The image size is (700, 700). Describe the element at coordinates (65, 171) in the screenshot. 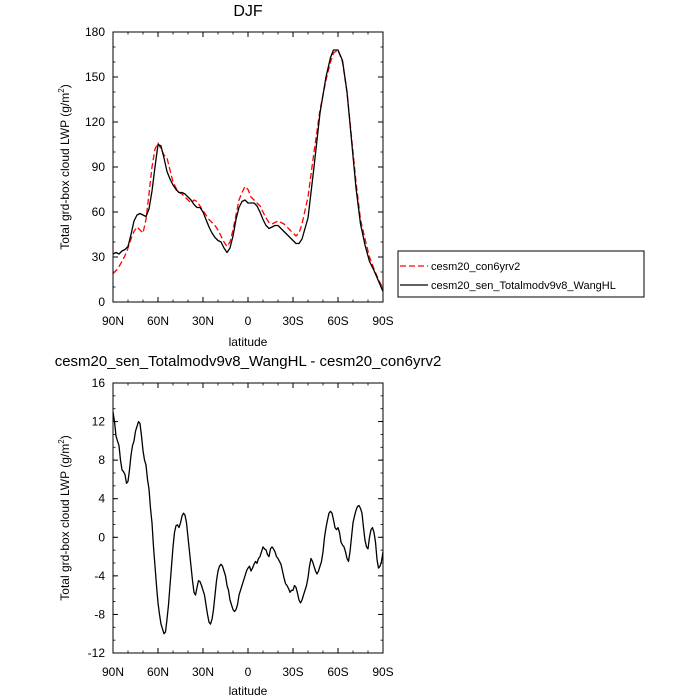

I see `top-y-axis-label-main: Total grd-box cloud LWP (g/m` at that location.